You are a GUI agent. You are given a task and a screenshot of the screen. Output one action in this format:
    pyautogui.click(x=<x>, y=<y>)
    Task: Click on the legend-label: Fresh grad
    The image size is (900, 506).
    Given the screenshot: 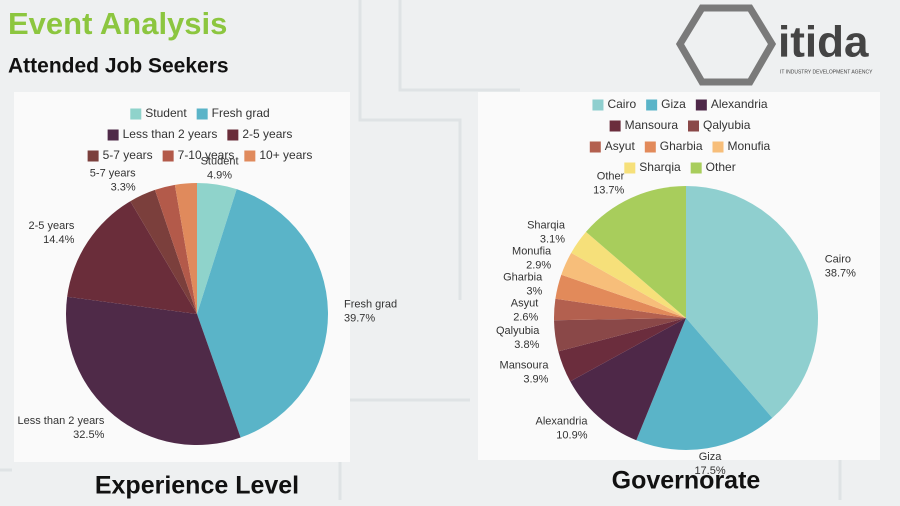 What is the action you would take?
    pyautogui.click(x=241, y=113)
    